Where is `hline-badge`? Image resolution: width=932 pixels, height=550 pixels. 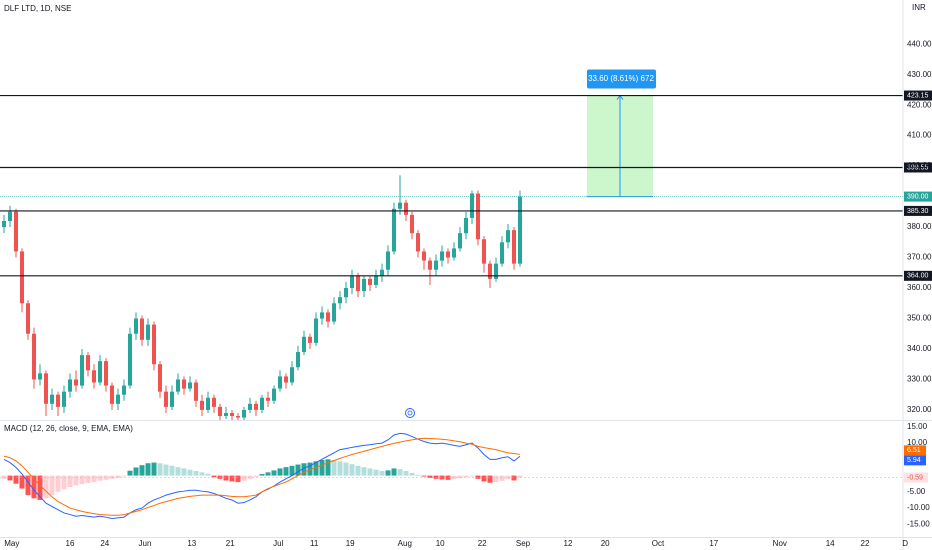
hline-badge is located at coordinates (918, 275).